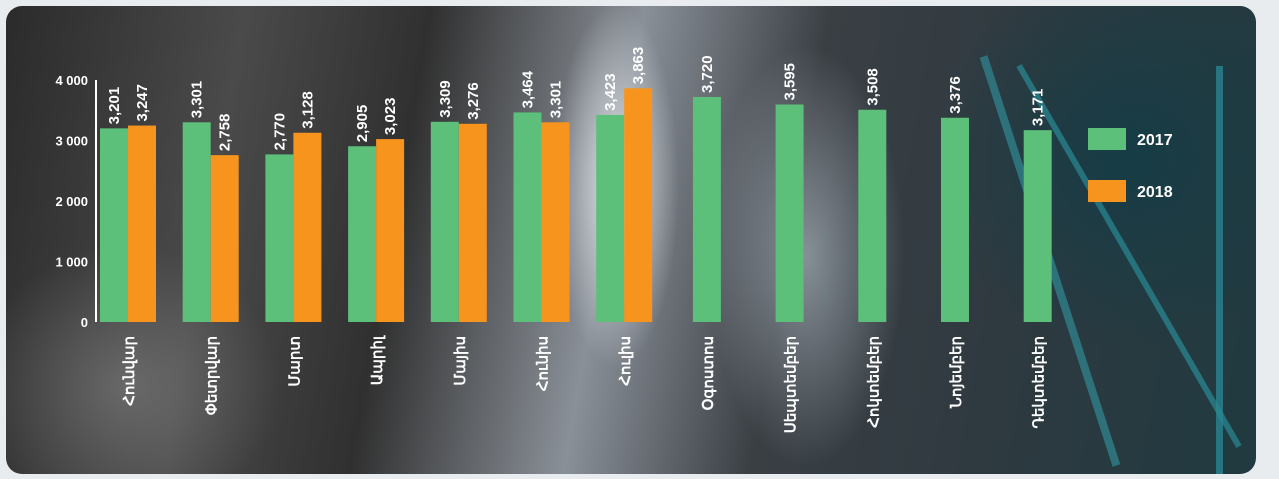 The image size is (1279, 479). Describe the element at coordinates (197, 100) in the screenshot. I see `data-label-2017-2: 3,301` at that location.